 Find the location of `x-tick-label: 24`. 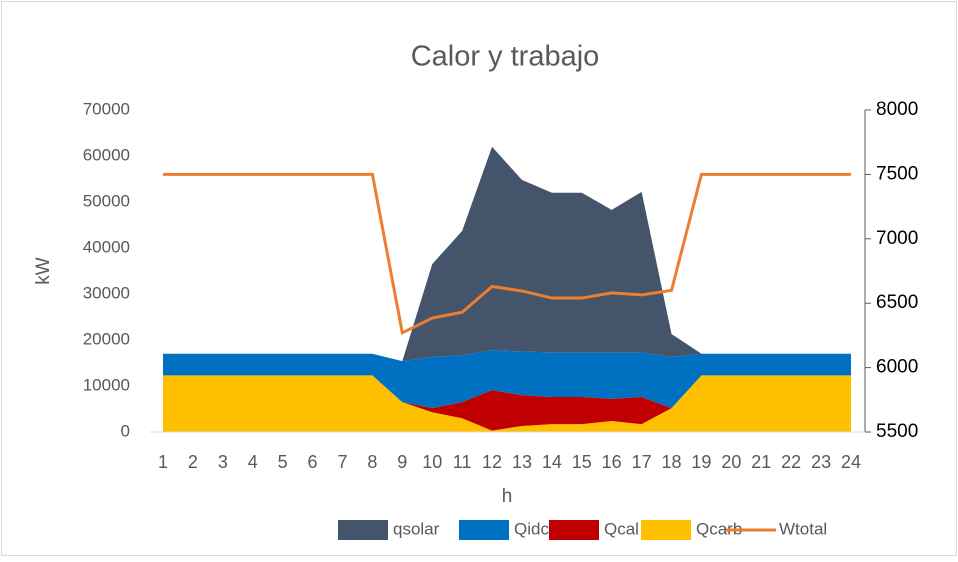

x-tick-label: 24 is located at coordinates (851, 462).